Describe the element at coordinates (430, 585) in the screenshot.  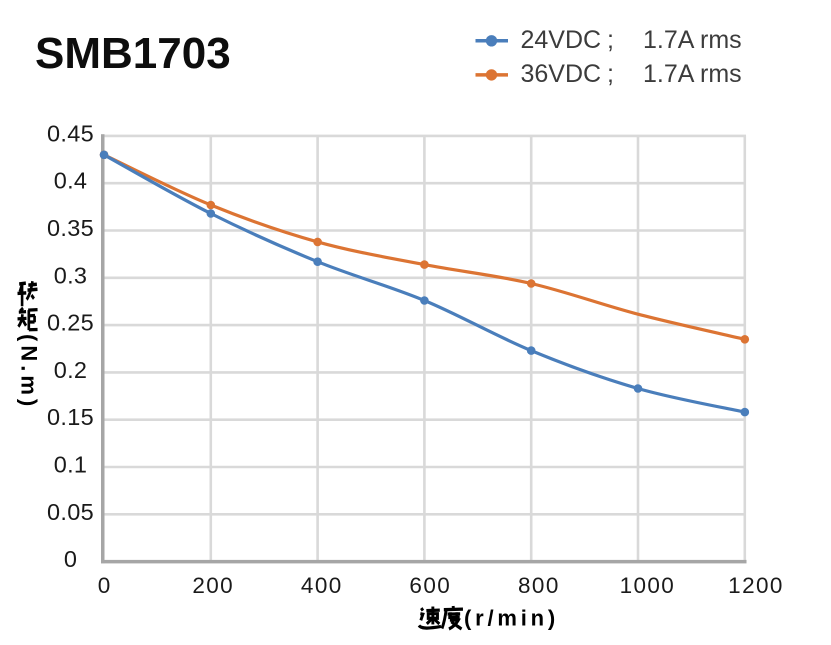
I see `svg-text: 600` at that location.